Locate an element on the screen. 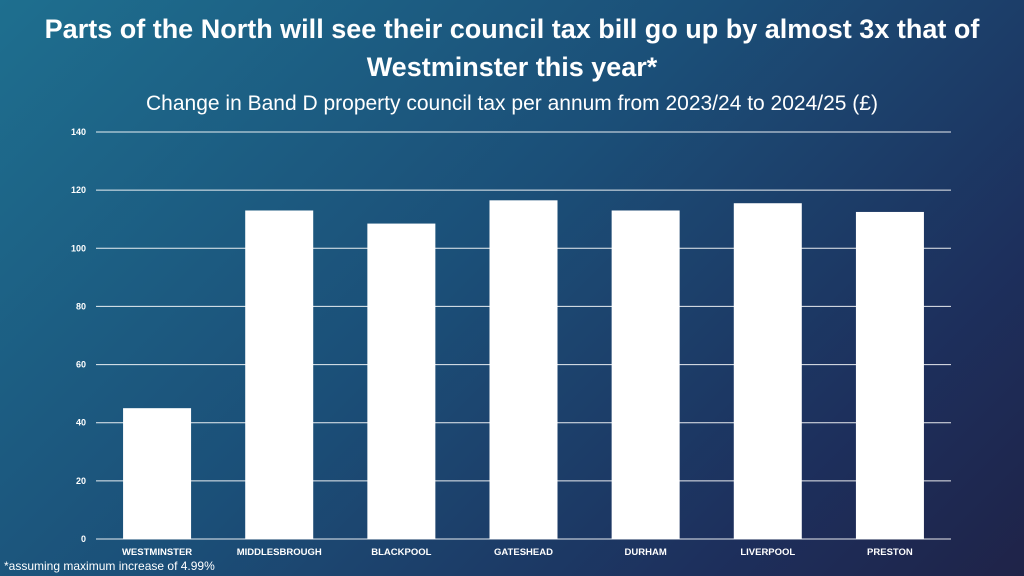 This screenshot has height=576, width=1024. y-tick-label: 0 is located at coordinates (83, 539).